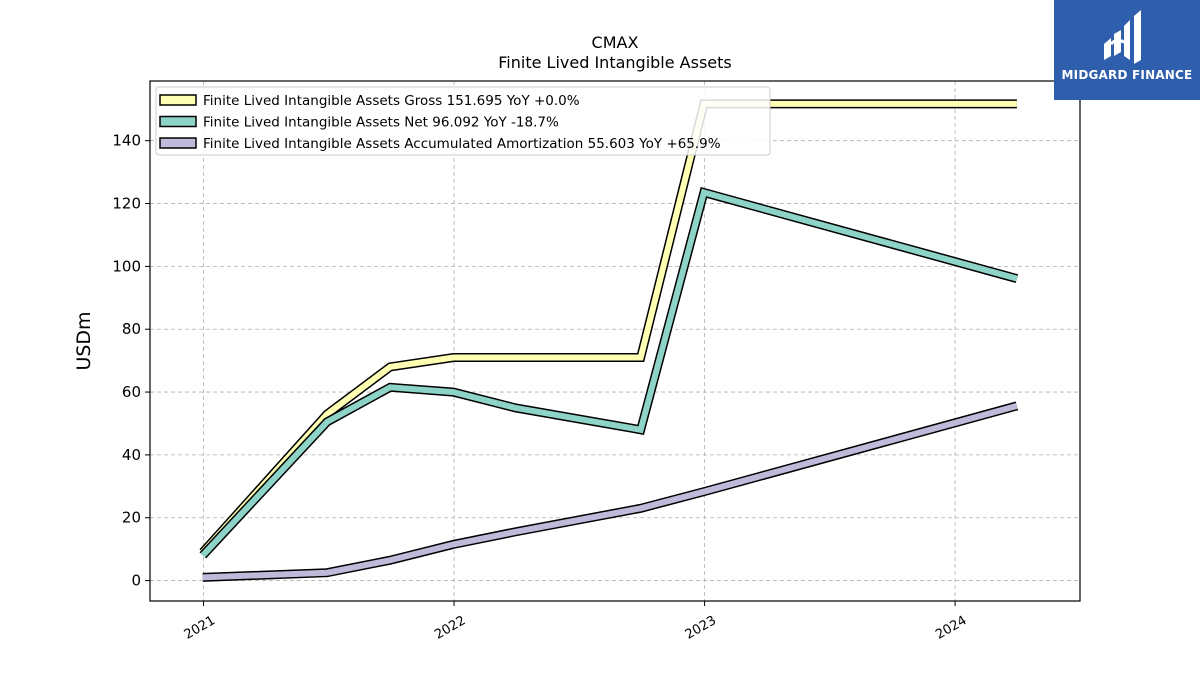 The height and width of the screenshot is (675, 1200). What do you see at coordinates (614, 62) in the screenshot?
I see `chart-subtitle: Finite Lived Intangible Assets` at bounding box center [614, 62].